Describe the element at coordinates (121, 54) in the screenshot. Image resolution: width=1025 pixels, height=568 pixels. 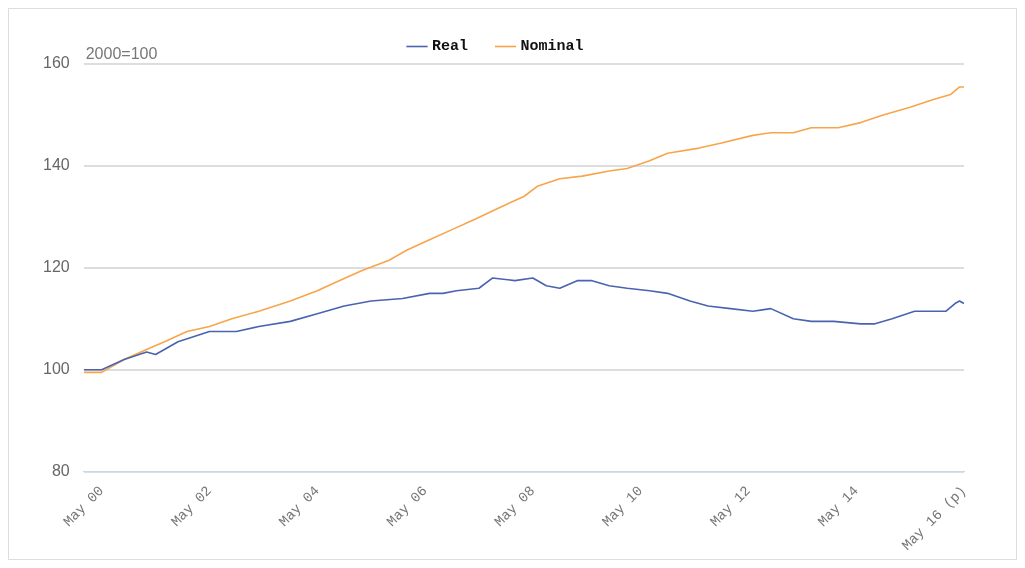
I see `text: 2000=100` at that location.